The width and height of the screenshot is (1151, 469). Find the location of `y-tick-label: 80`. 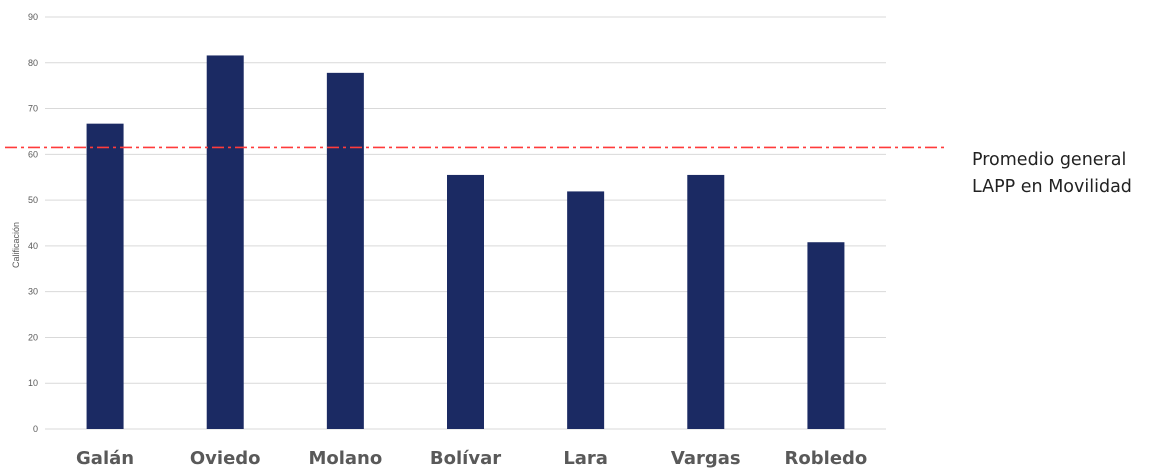

y-tick-label: 80 is located at coordinates (33, 63).